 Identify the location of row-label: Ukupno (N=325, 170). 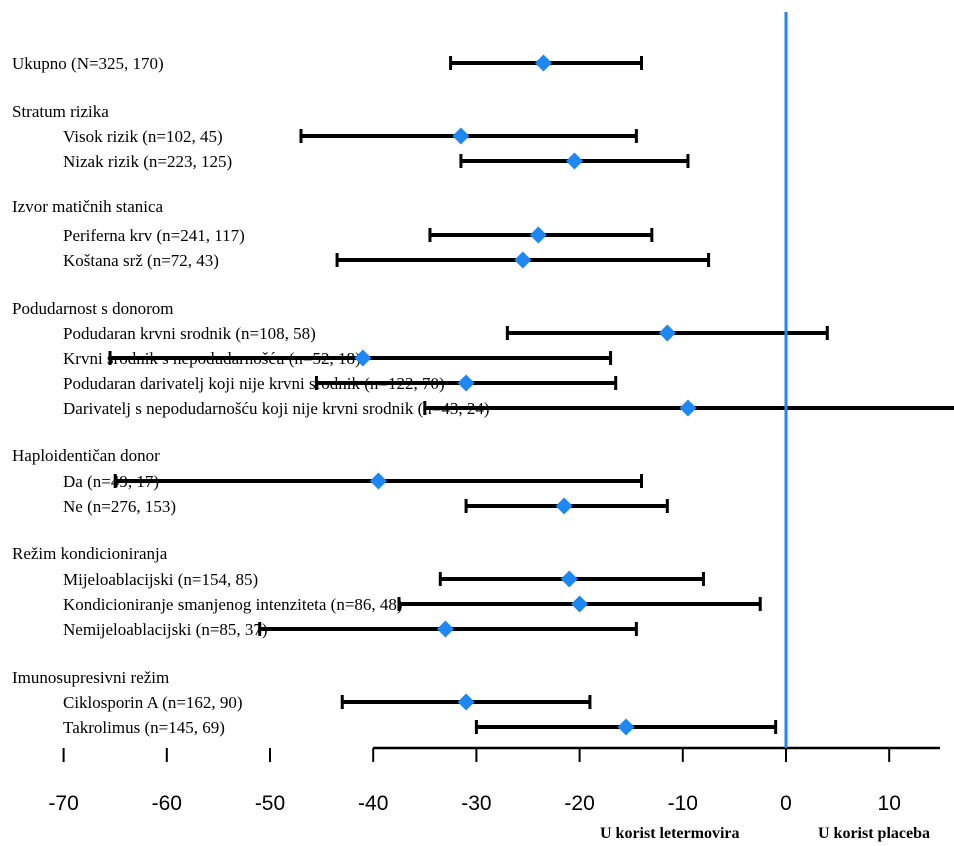
(88, 63).